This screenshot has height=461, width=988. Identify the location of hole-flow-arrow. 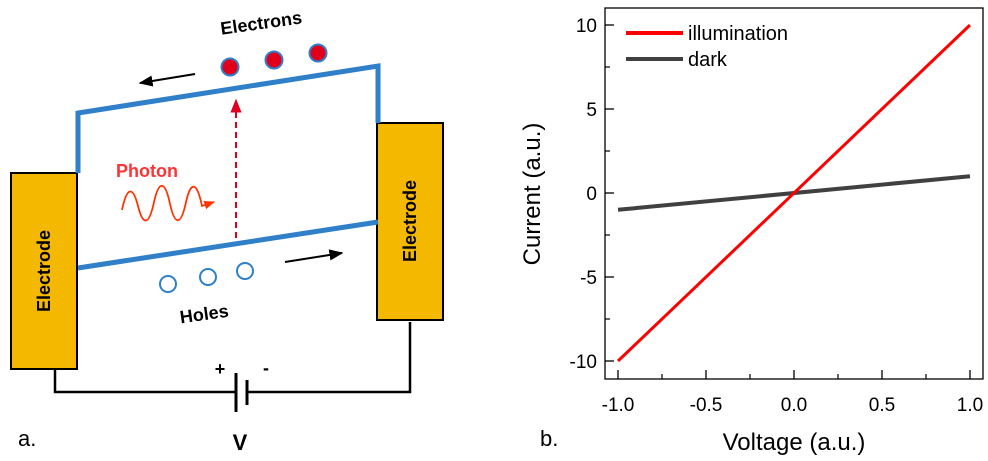
(313, 257).